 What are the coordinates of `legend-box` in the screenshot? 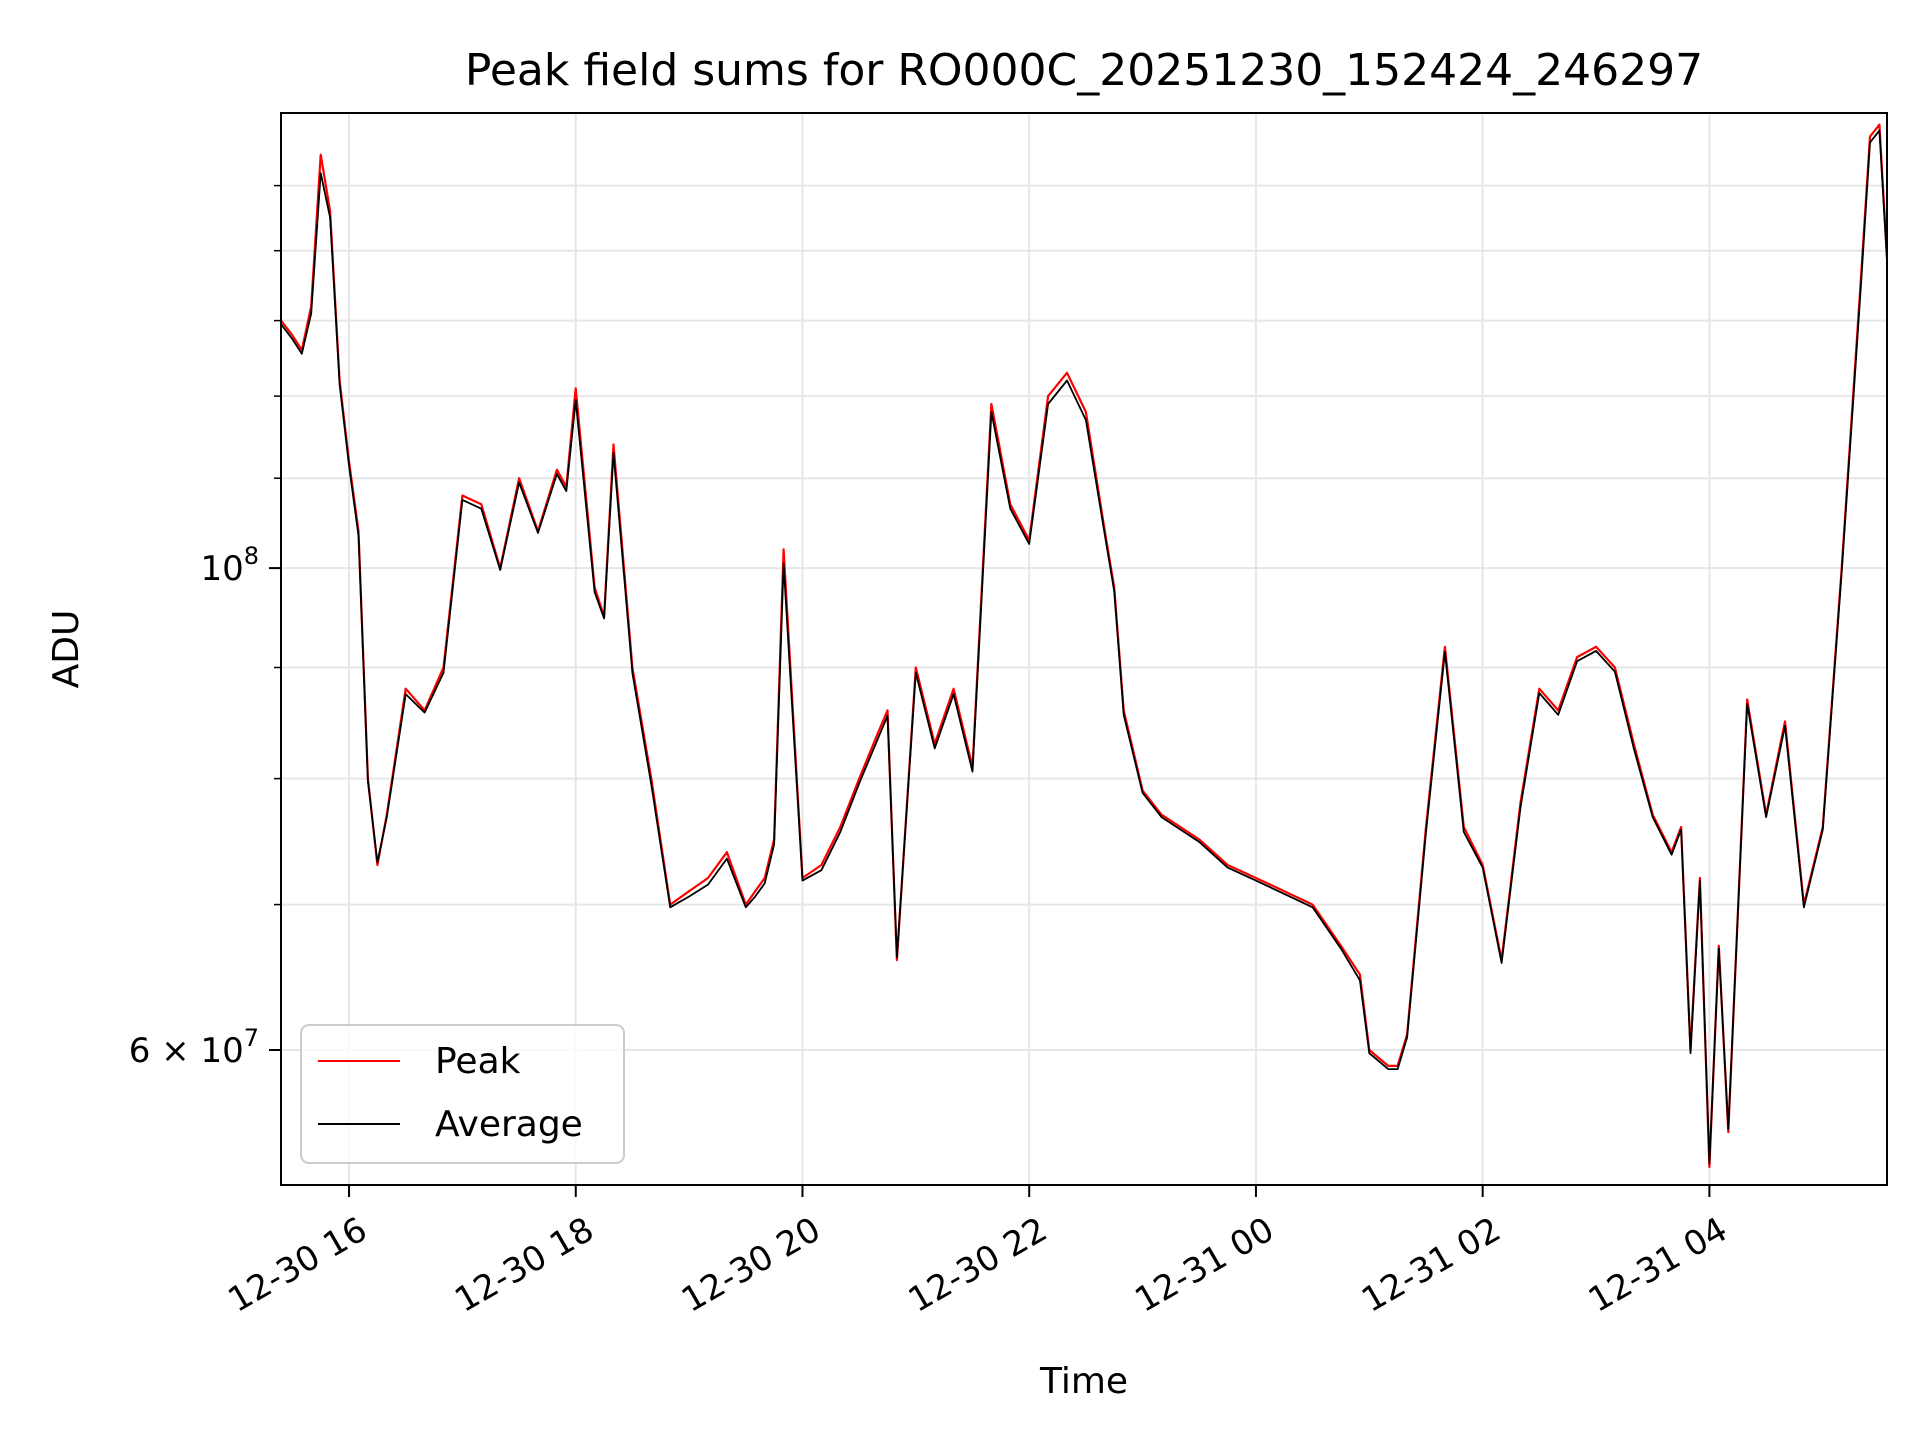 It's located at (462, 1094).